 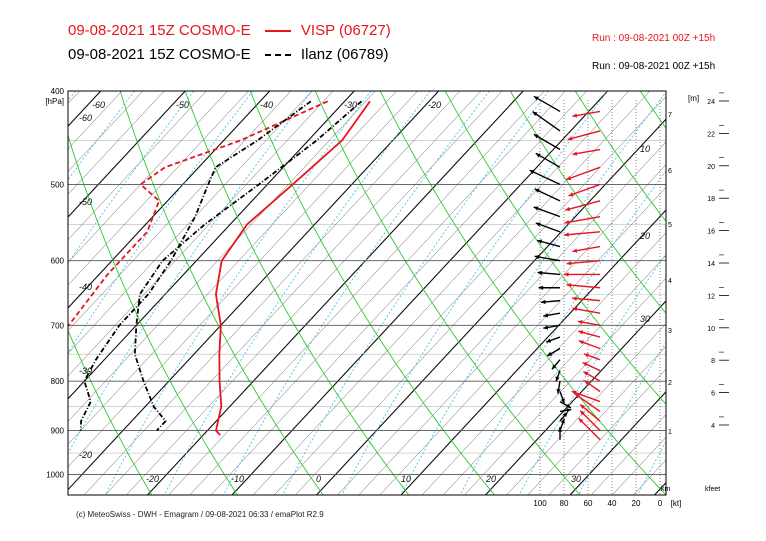 I want to click on kfeet-label: kfeet, so click(x=712, y=489).